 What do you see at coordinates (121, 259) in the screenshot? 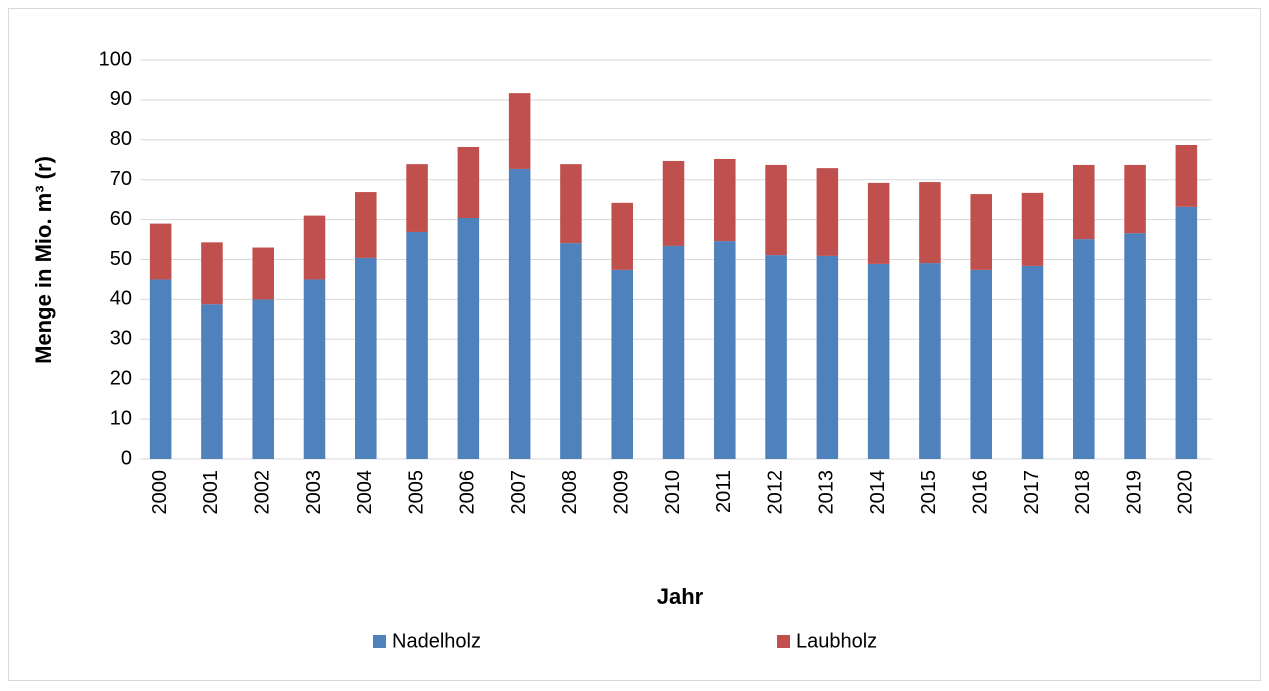
I see `y-tick-label: 50` at bounding box center [121, 259].